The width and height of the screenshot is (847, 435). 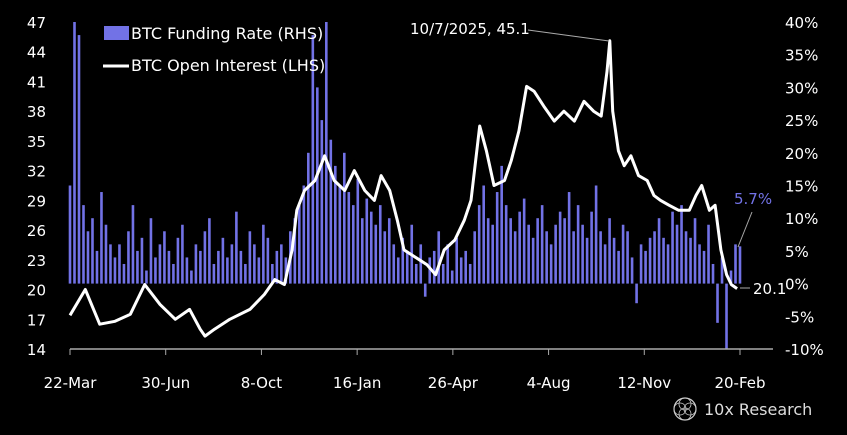 I want to click on logo-text: 10x Research, so click(x=758, y=409).